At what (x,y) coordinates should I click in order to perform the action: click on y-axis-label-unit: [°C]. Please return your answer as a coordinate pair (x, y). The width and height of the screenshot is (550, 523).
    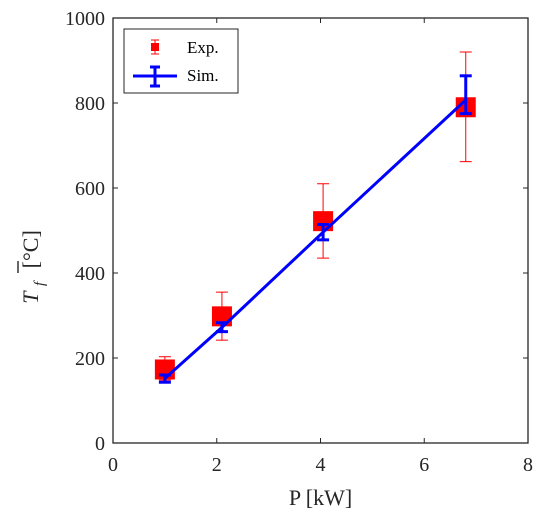
    Looking at the image, I should click on (30, 249).